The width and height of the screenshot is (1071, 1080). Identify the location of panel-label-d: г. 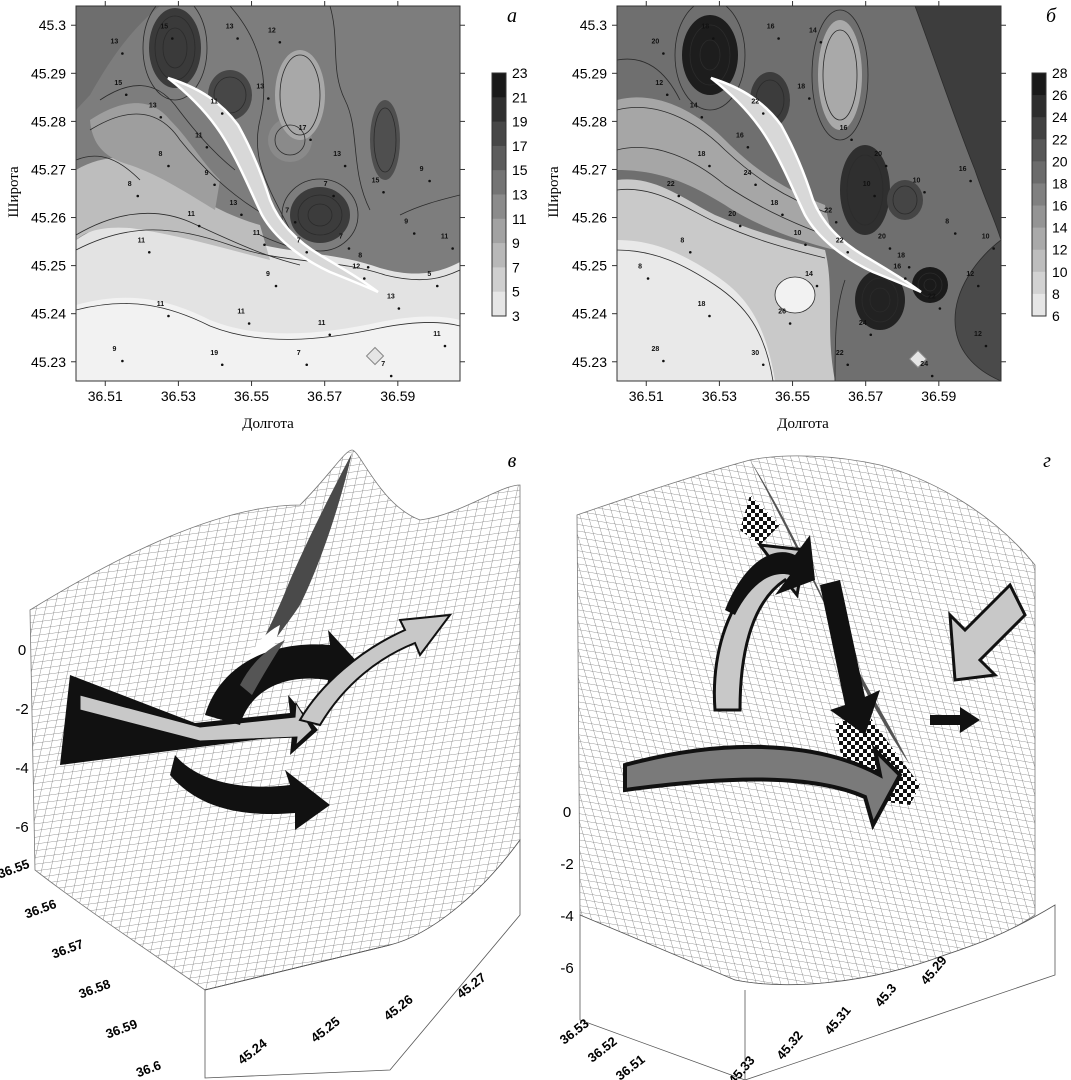
(1047, 461).